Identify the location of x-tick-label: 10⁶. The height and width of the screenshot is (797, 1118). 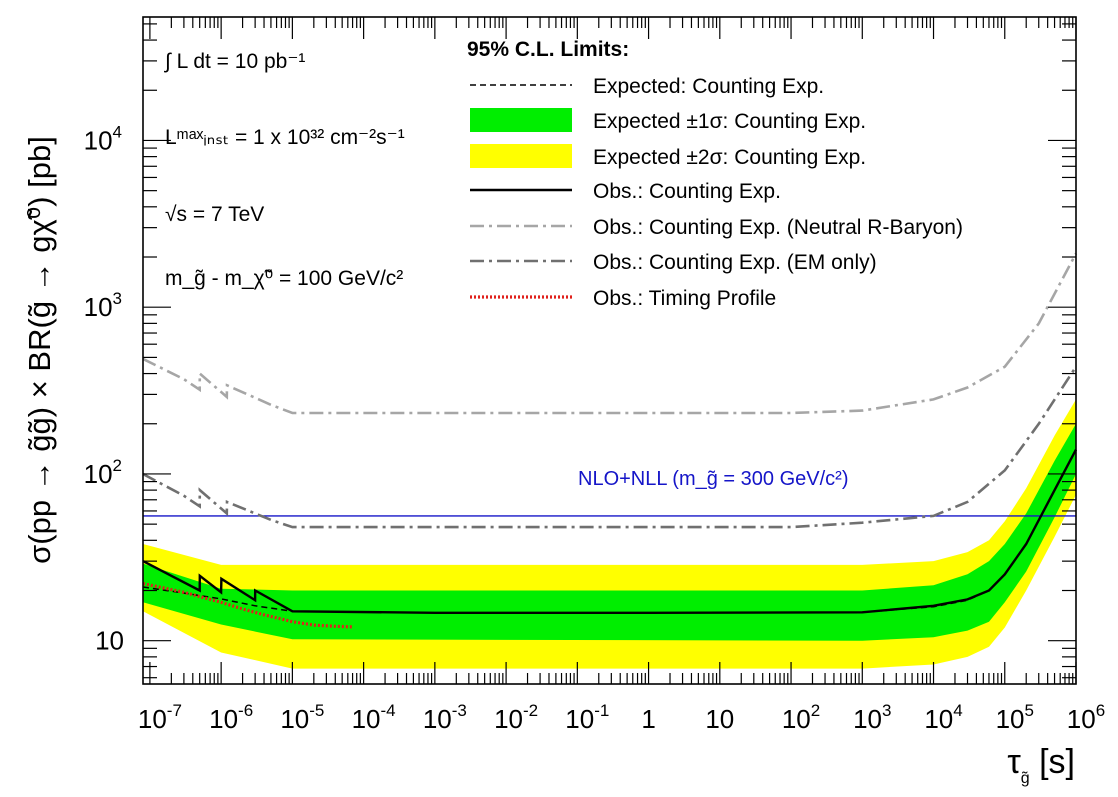
(1086, 717).